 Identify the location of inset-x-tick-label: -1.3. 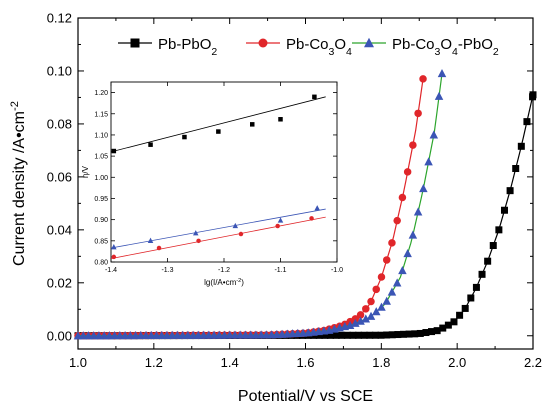
(167, 270).